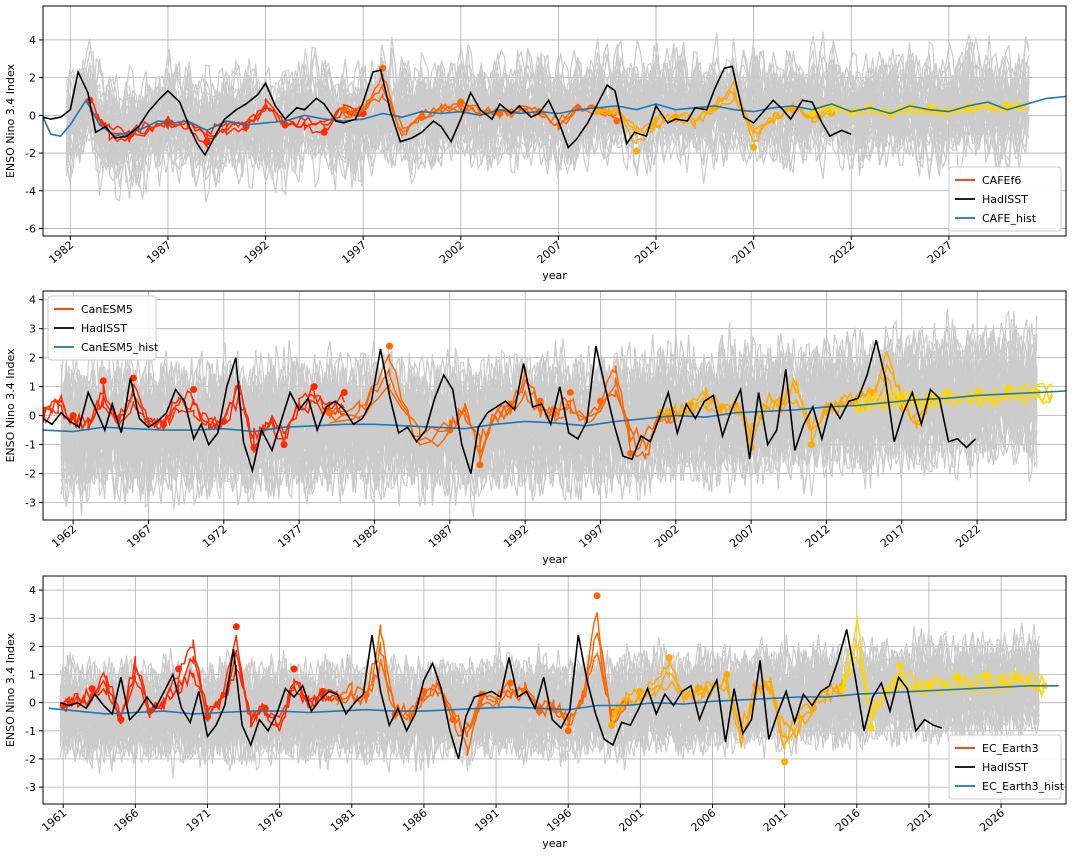  What do you see at coordinates (1001, 180) in the screenshot?
I see `legend-label: CAFEf6` at bounding box center [1001, 180].